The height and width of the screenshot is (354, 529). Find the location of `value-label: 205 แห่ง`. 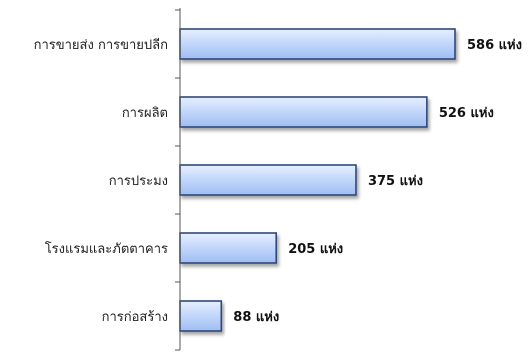

value-label: 205 แห่ง is located at coordinates (315, 249).